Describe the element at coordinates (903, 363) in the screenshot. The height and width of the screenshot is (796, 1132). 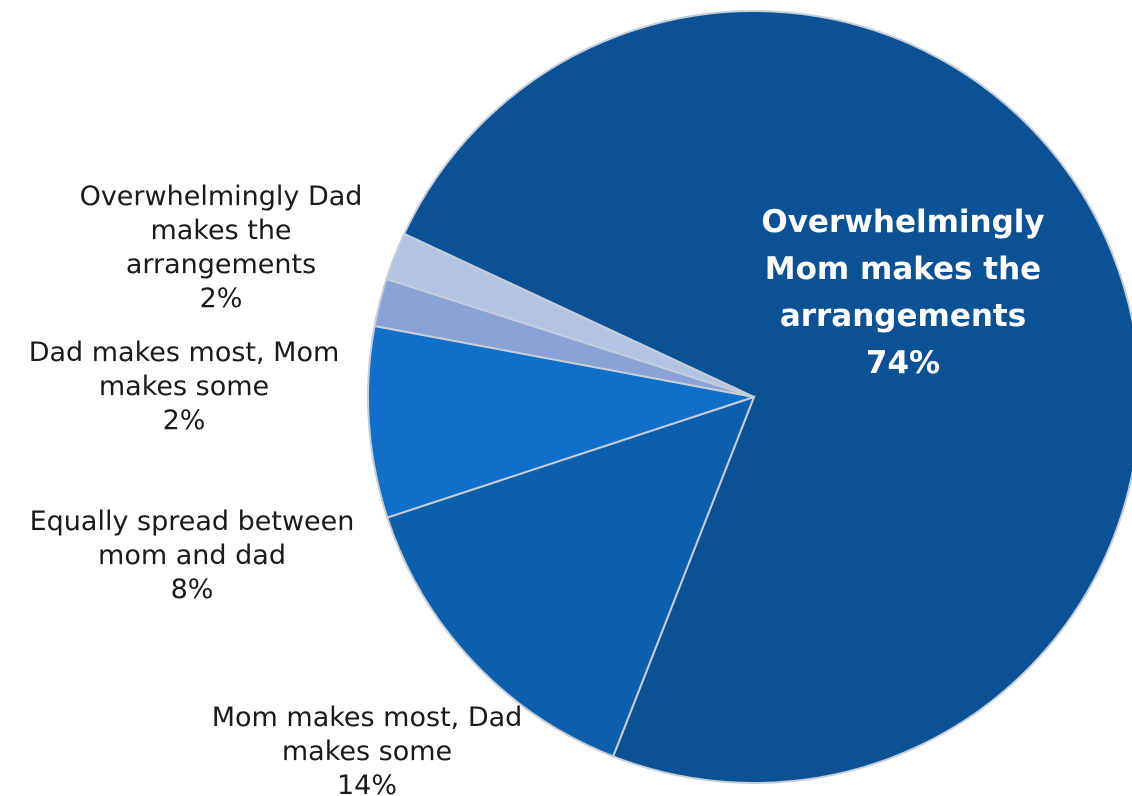
I see `slice-value-label: 74%` at that location.